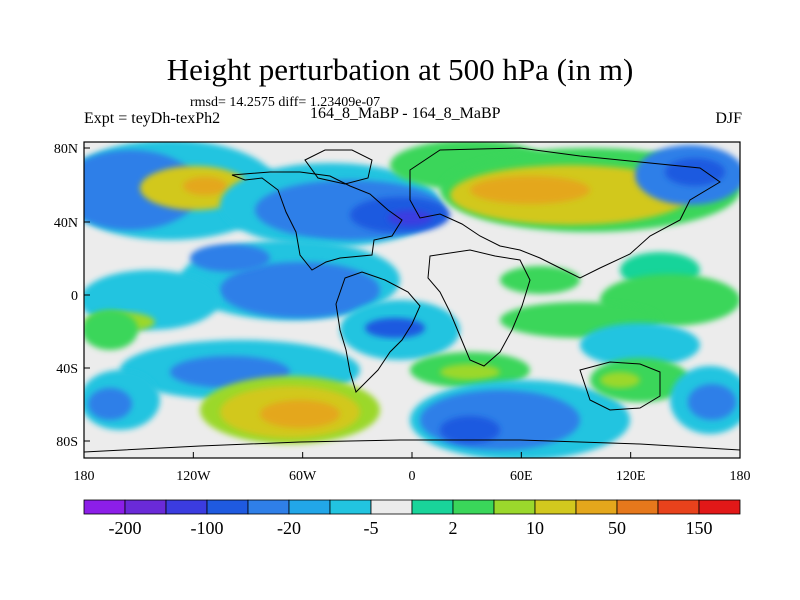  What do you see at coordinates (453, 528) in the screenshot?
I see `colorbar-label: 2` at bounding box center [453, 528].